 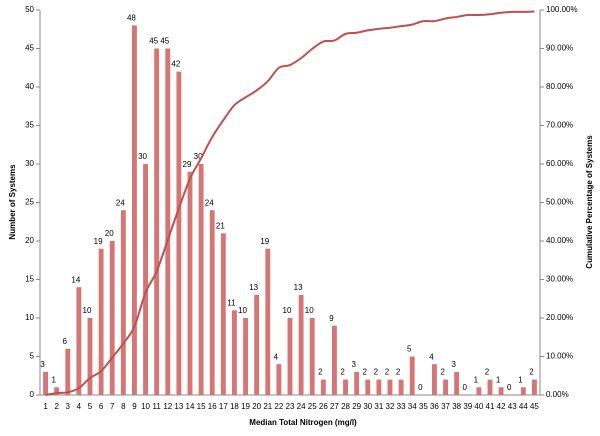 I want to click on x-tick-label: 28, so click(x=345, y=406).